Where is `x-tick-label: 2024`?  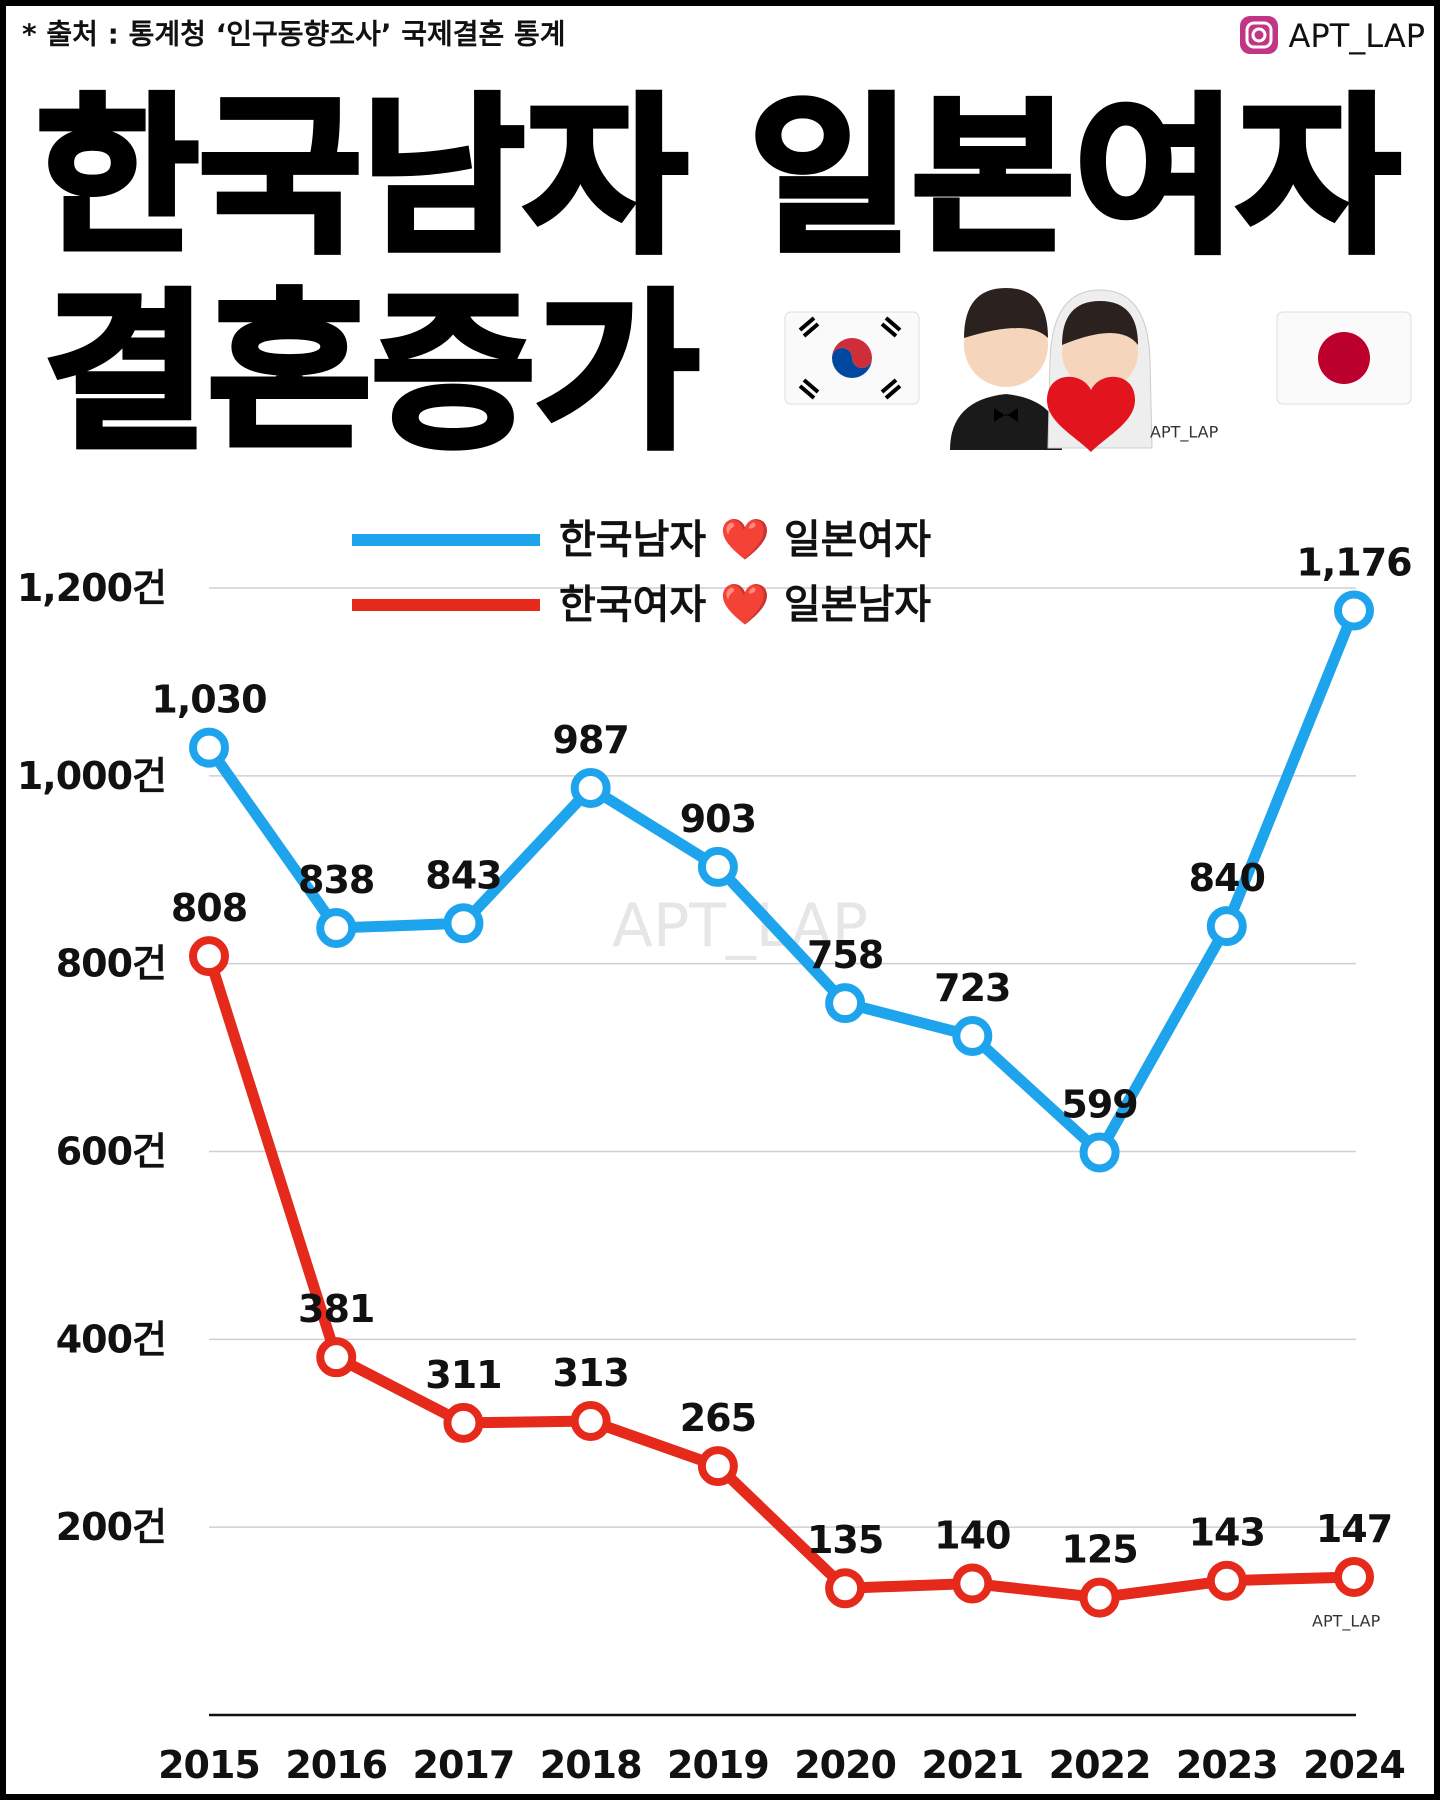
x-tick-label: 2024 is located at coordinates (1354, 1765).